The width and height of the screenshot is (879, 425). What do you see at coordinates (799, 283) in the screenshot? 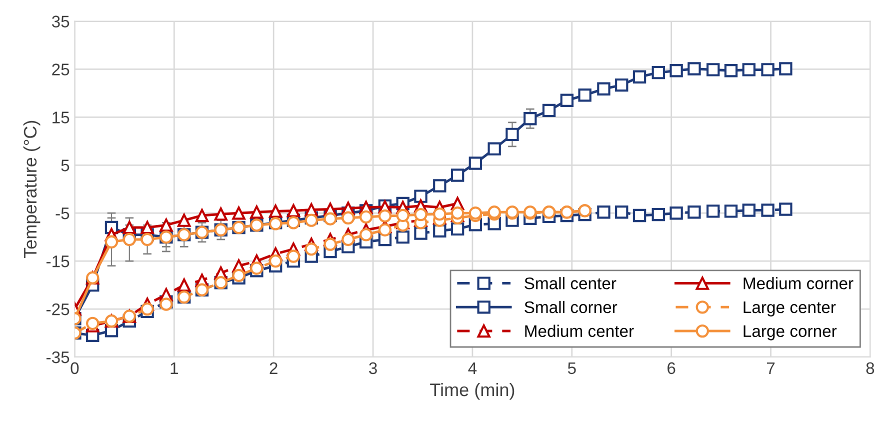
I see `legend-label: Medium corner` at bounding box center [799, 283].